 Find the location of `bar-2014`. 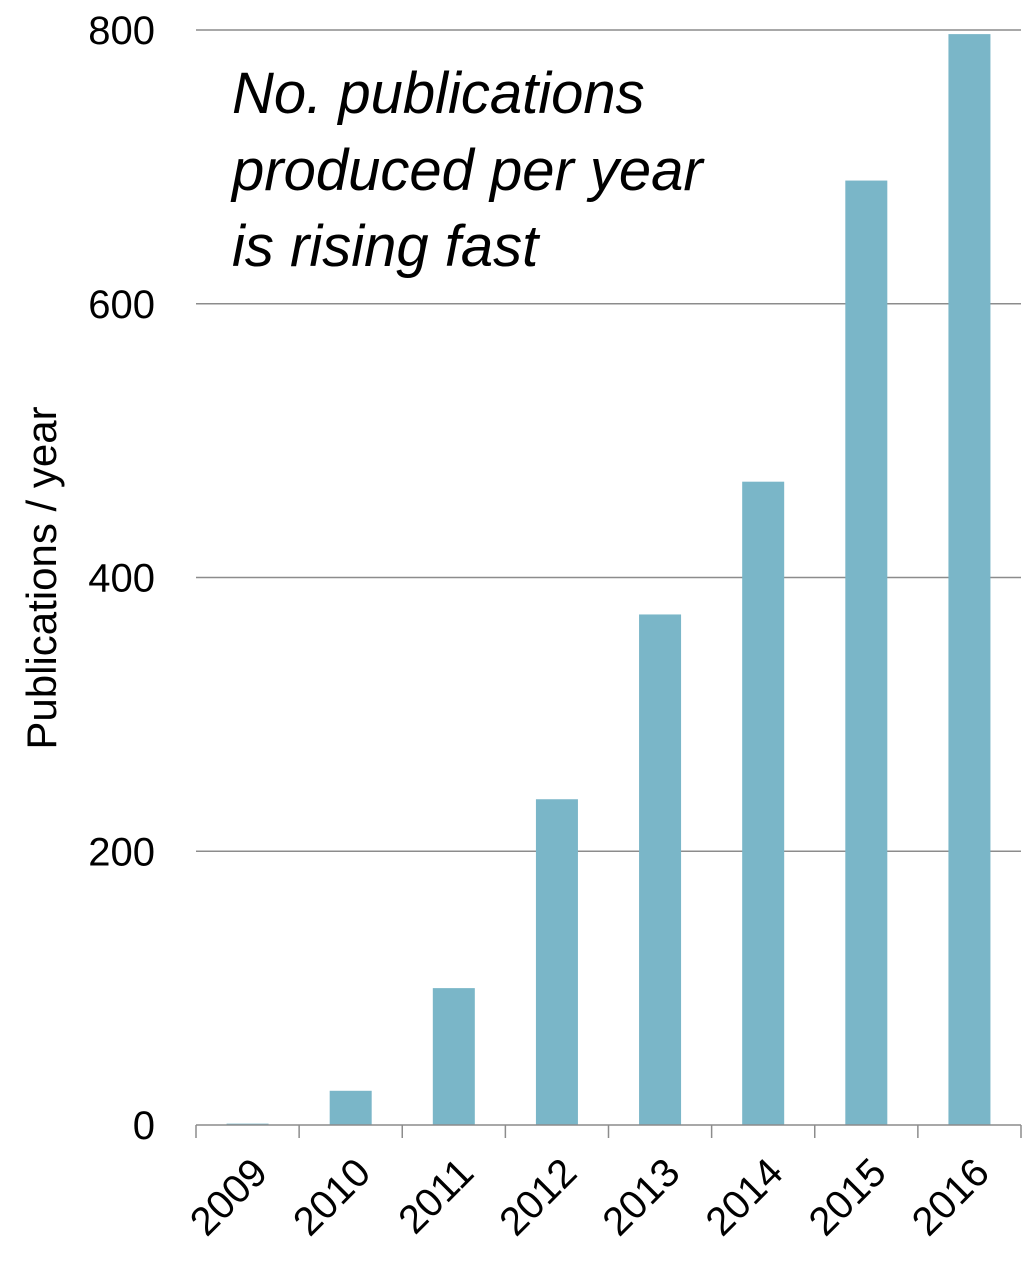

bar-2014 is located at coordinates (763, 803).